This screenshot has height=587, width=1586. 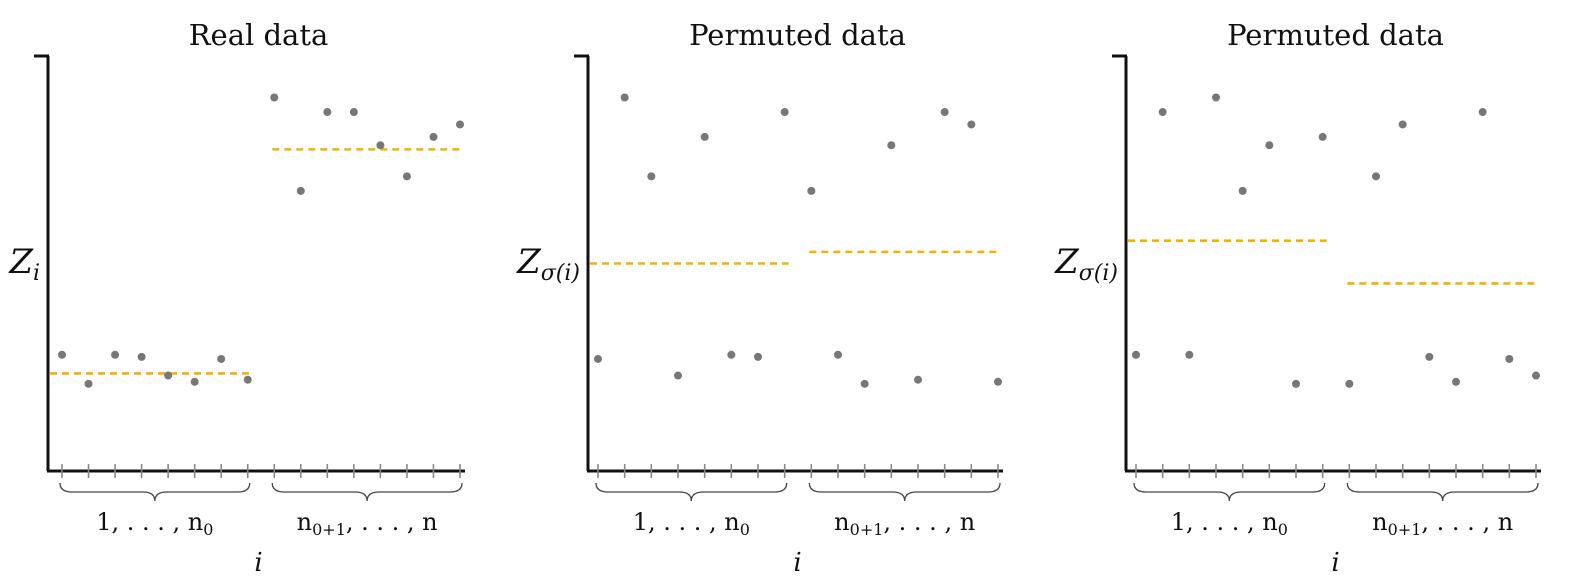 I want to click on chart-title: Real data, so click(x=259, y=35).